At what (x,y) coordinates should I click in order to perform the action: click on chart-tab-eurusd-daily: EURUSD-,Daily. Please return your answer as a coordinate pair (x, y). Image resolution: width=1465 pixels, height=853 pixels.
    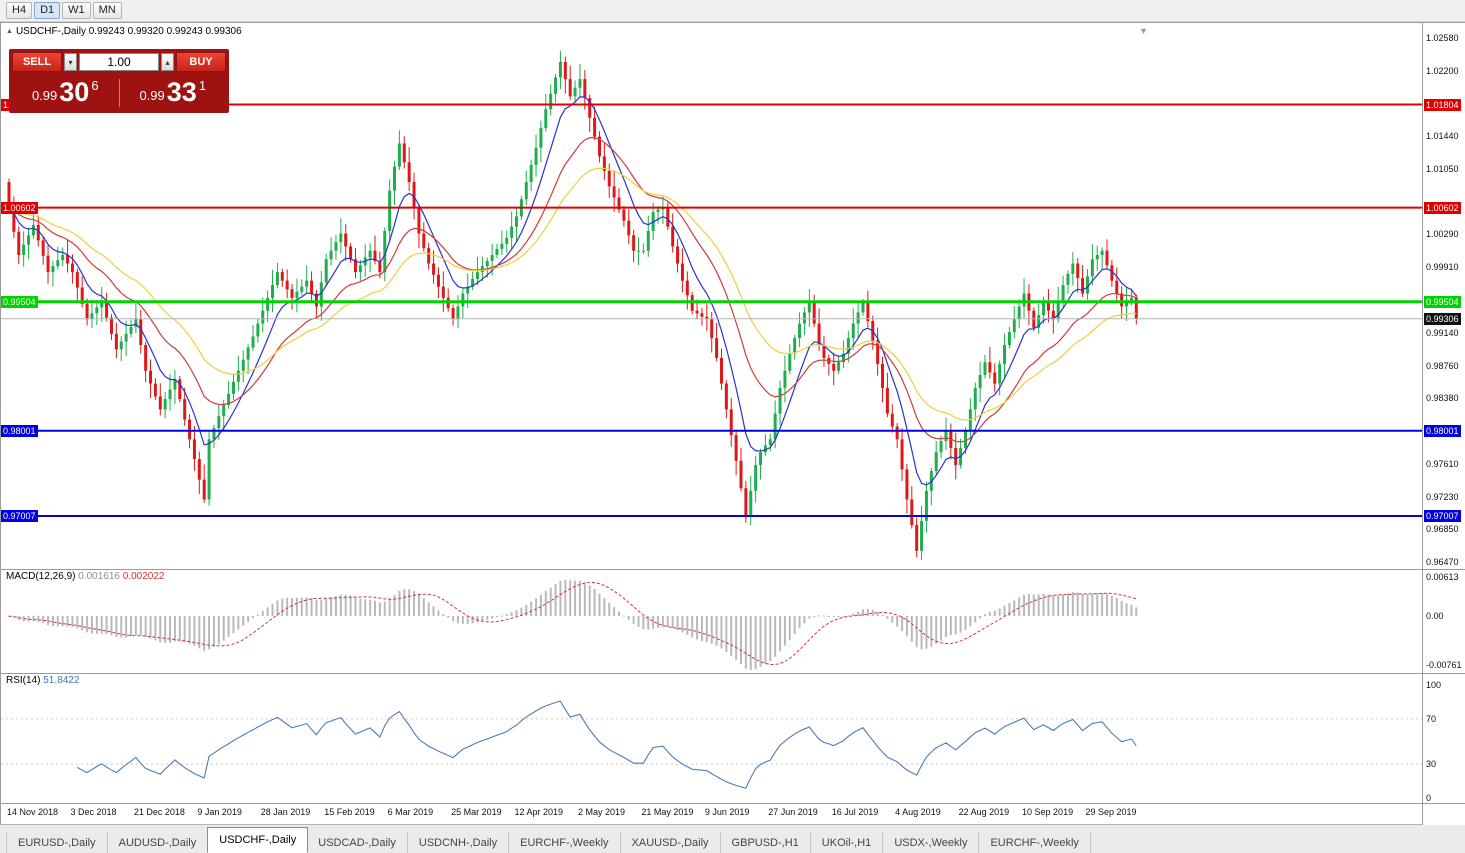
    Looking at the image, I should click on (57, 842).